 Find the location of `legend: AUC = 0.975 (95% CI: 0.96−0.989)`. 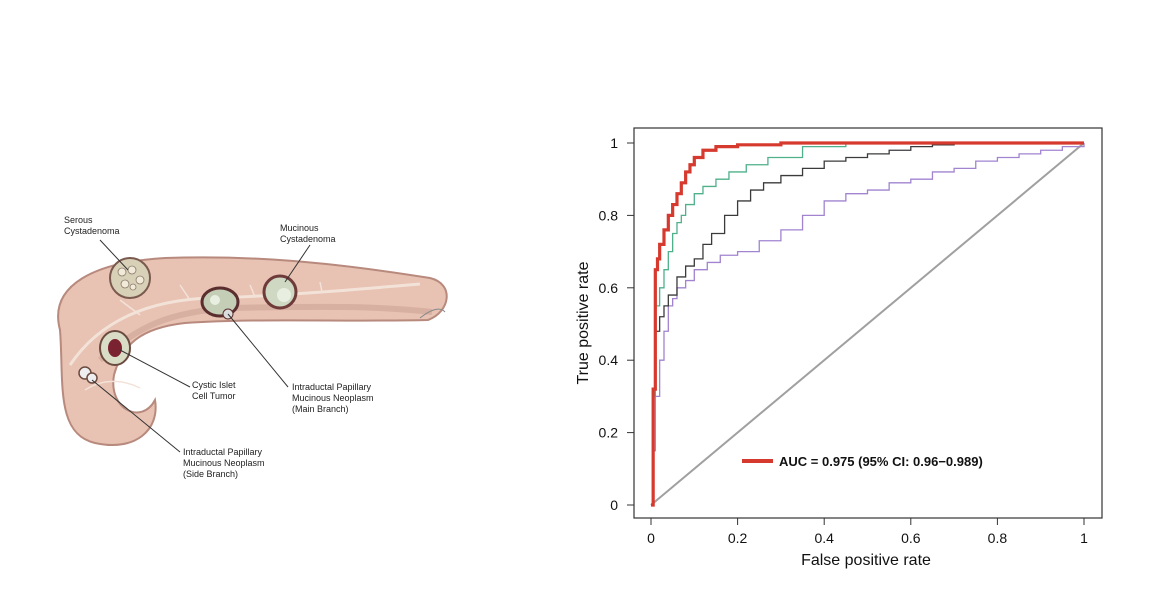

legend: AUC = 0.975 (95% CI: 0.96−0.989) is located at coordinates (862, 461).